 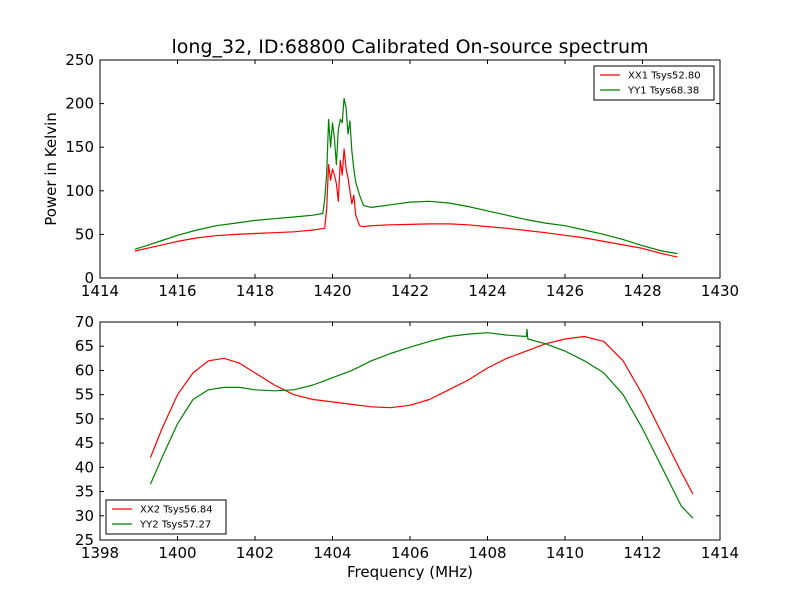 What do you see at coordinates (487, 553) in the screenshot?
I see `bottom-x-tick-label: 1408` at bounding box center [487, 553].